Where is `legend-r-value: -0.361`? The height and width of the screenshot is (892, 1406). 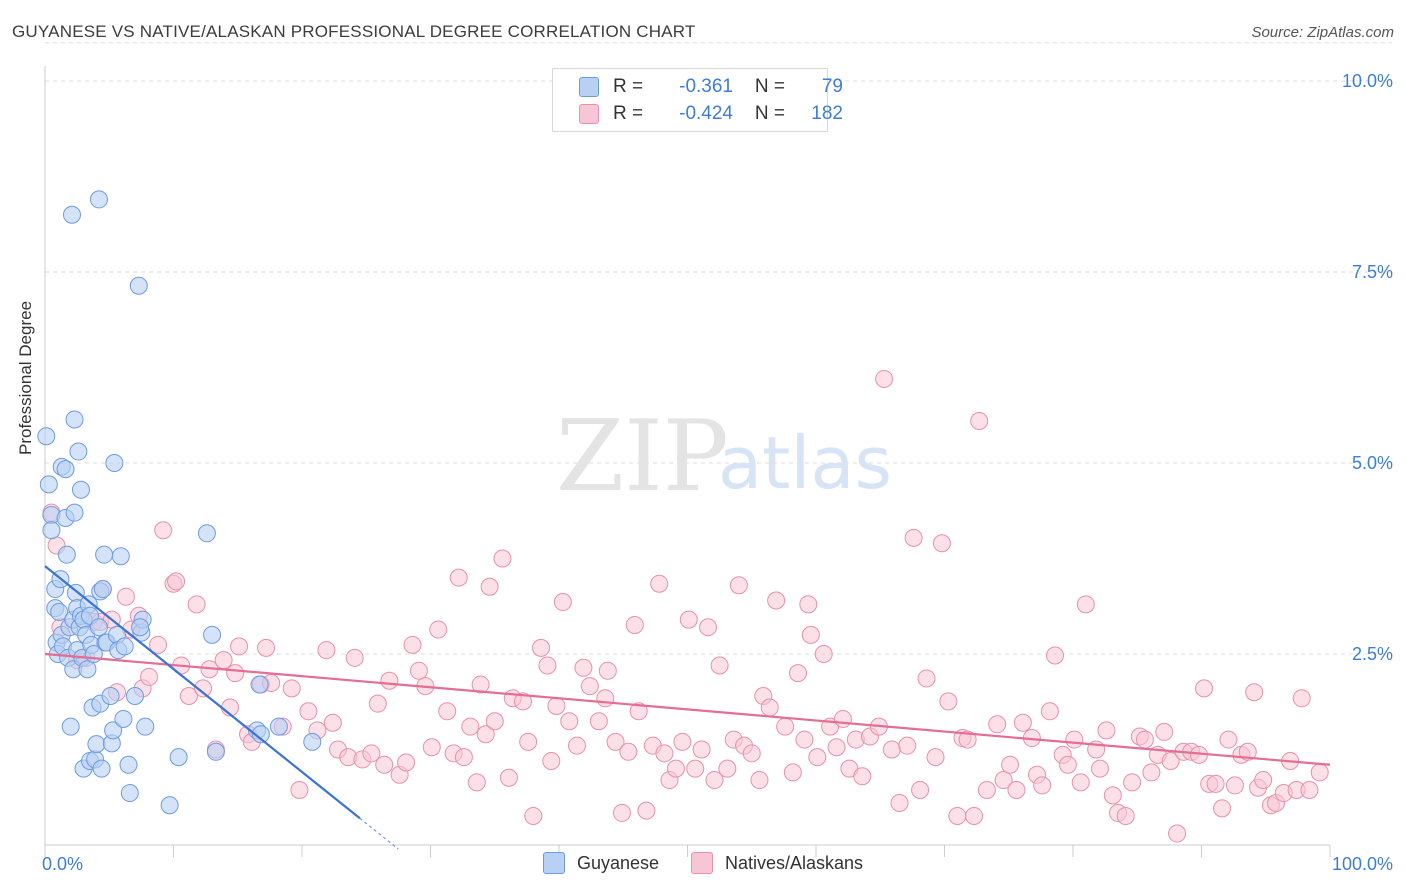 legend-r-value: -0.361 is located at coordinates (706, 86).